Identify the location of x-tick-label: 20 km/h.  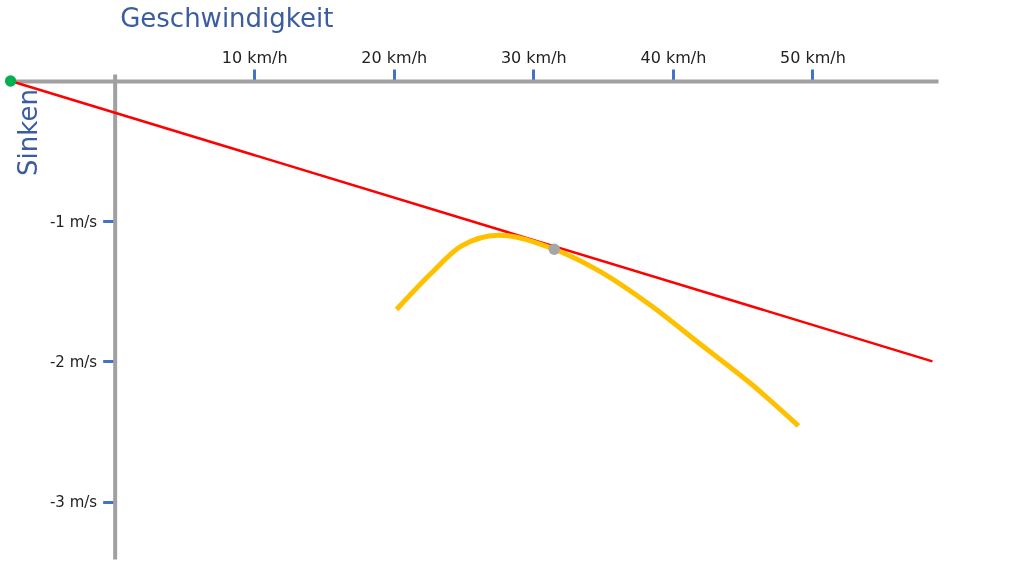
(394, 57).